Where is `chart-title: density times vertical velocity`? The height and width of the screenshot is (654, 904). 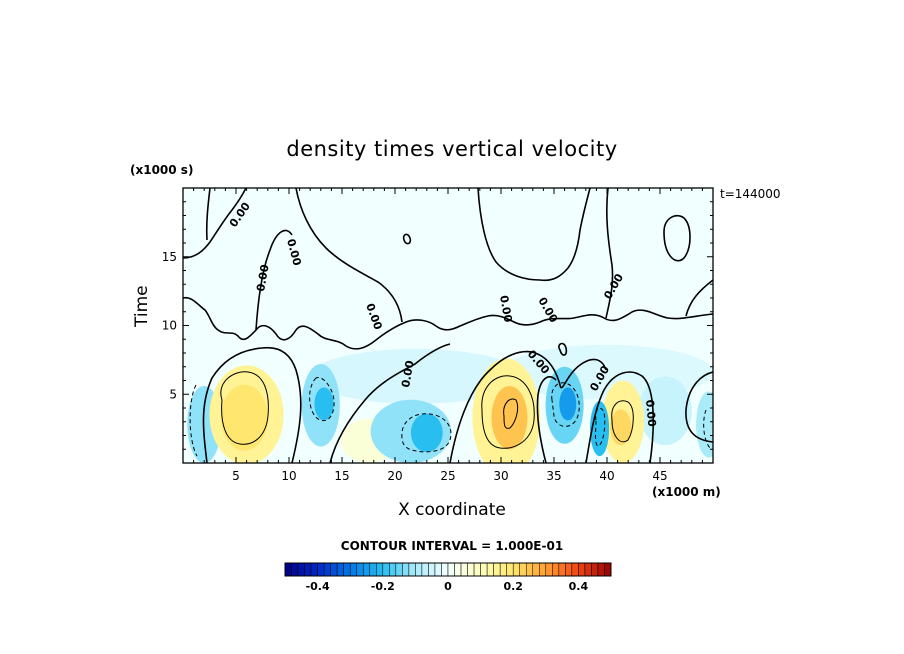 chart-title: density times vertical velocity is located at coordinates (452, 149).